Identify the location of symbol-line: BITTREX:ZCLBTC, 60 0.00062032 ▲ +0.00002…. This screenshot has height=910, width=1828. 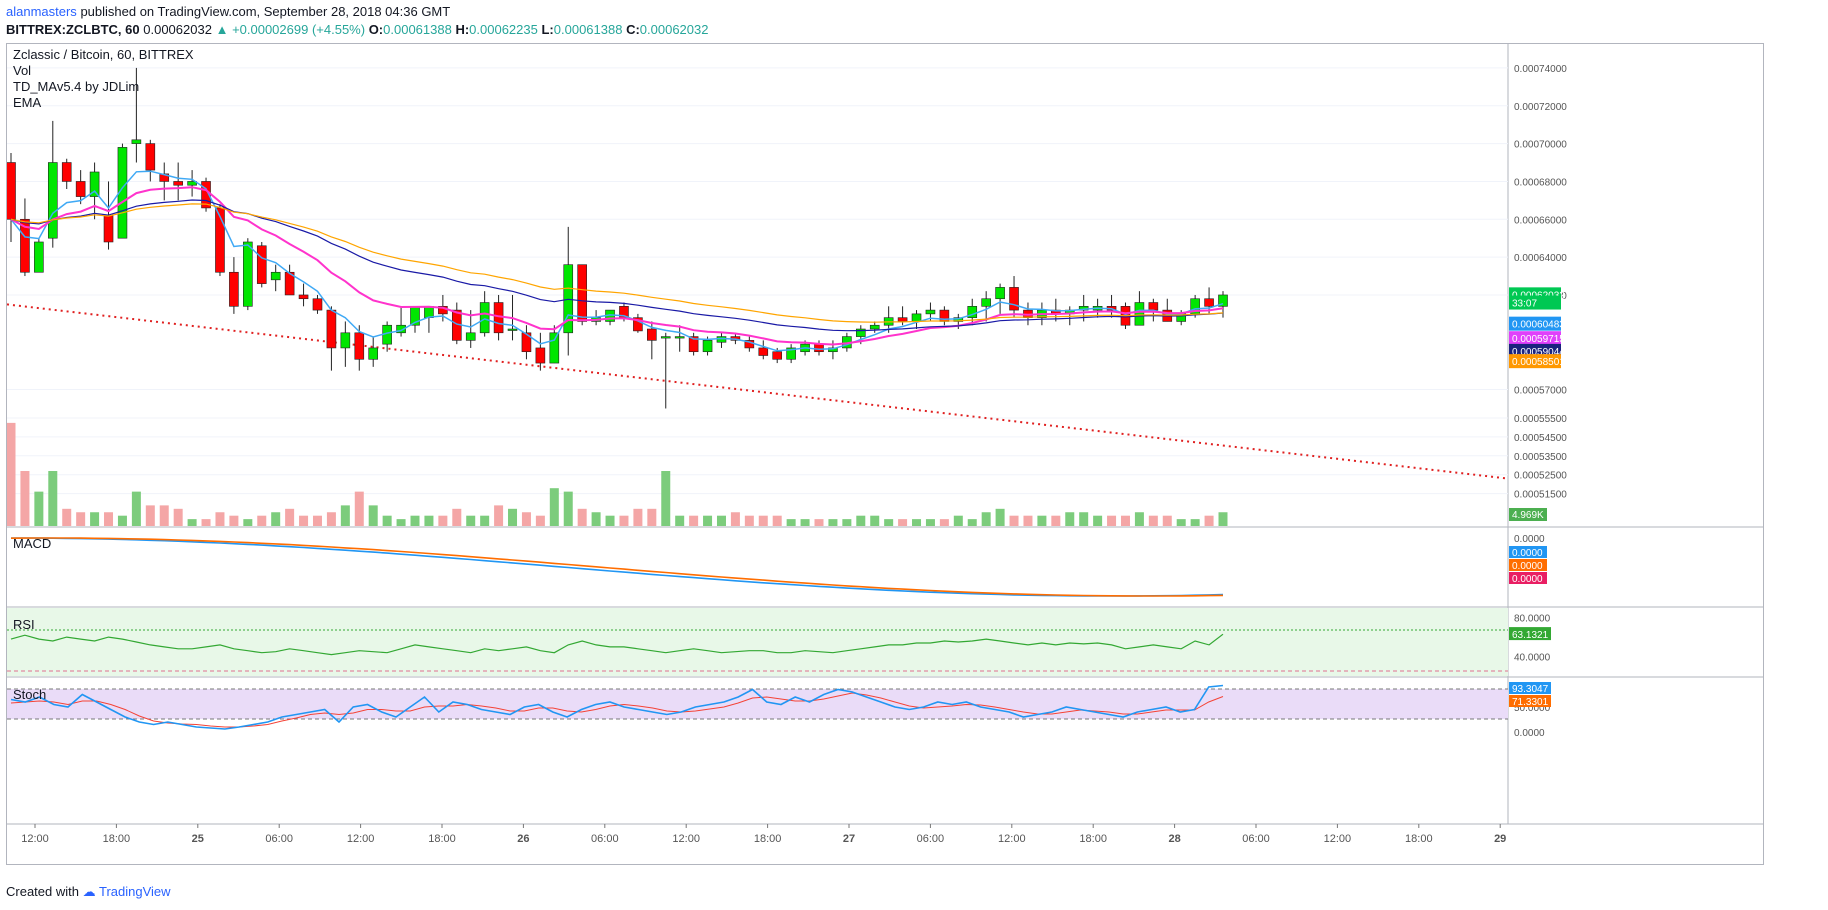
(357, 29).